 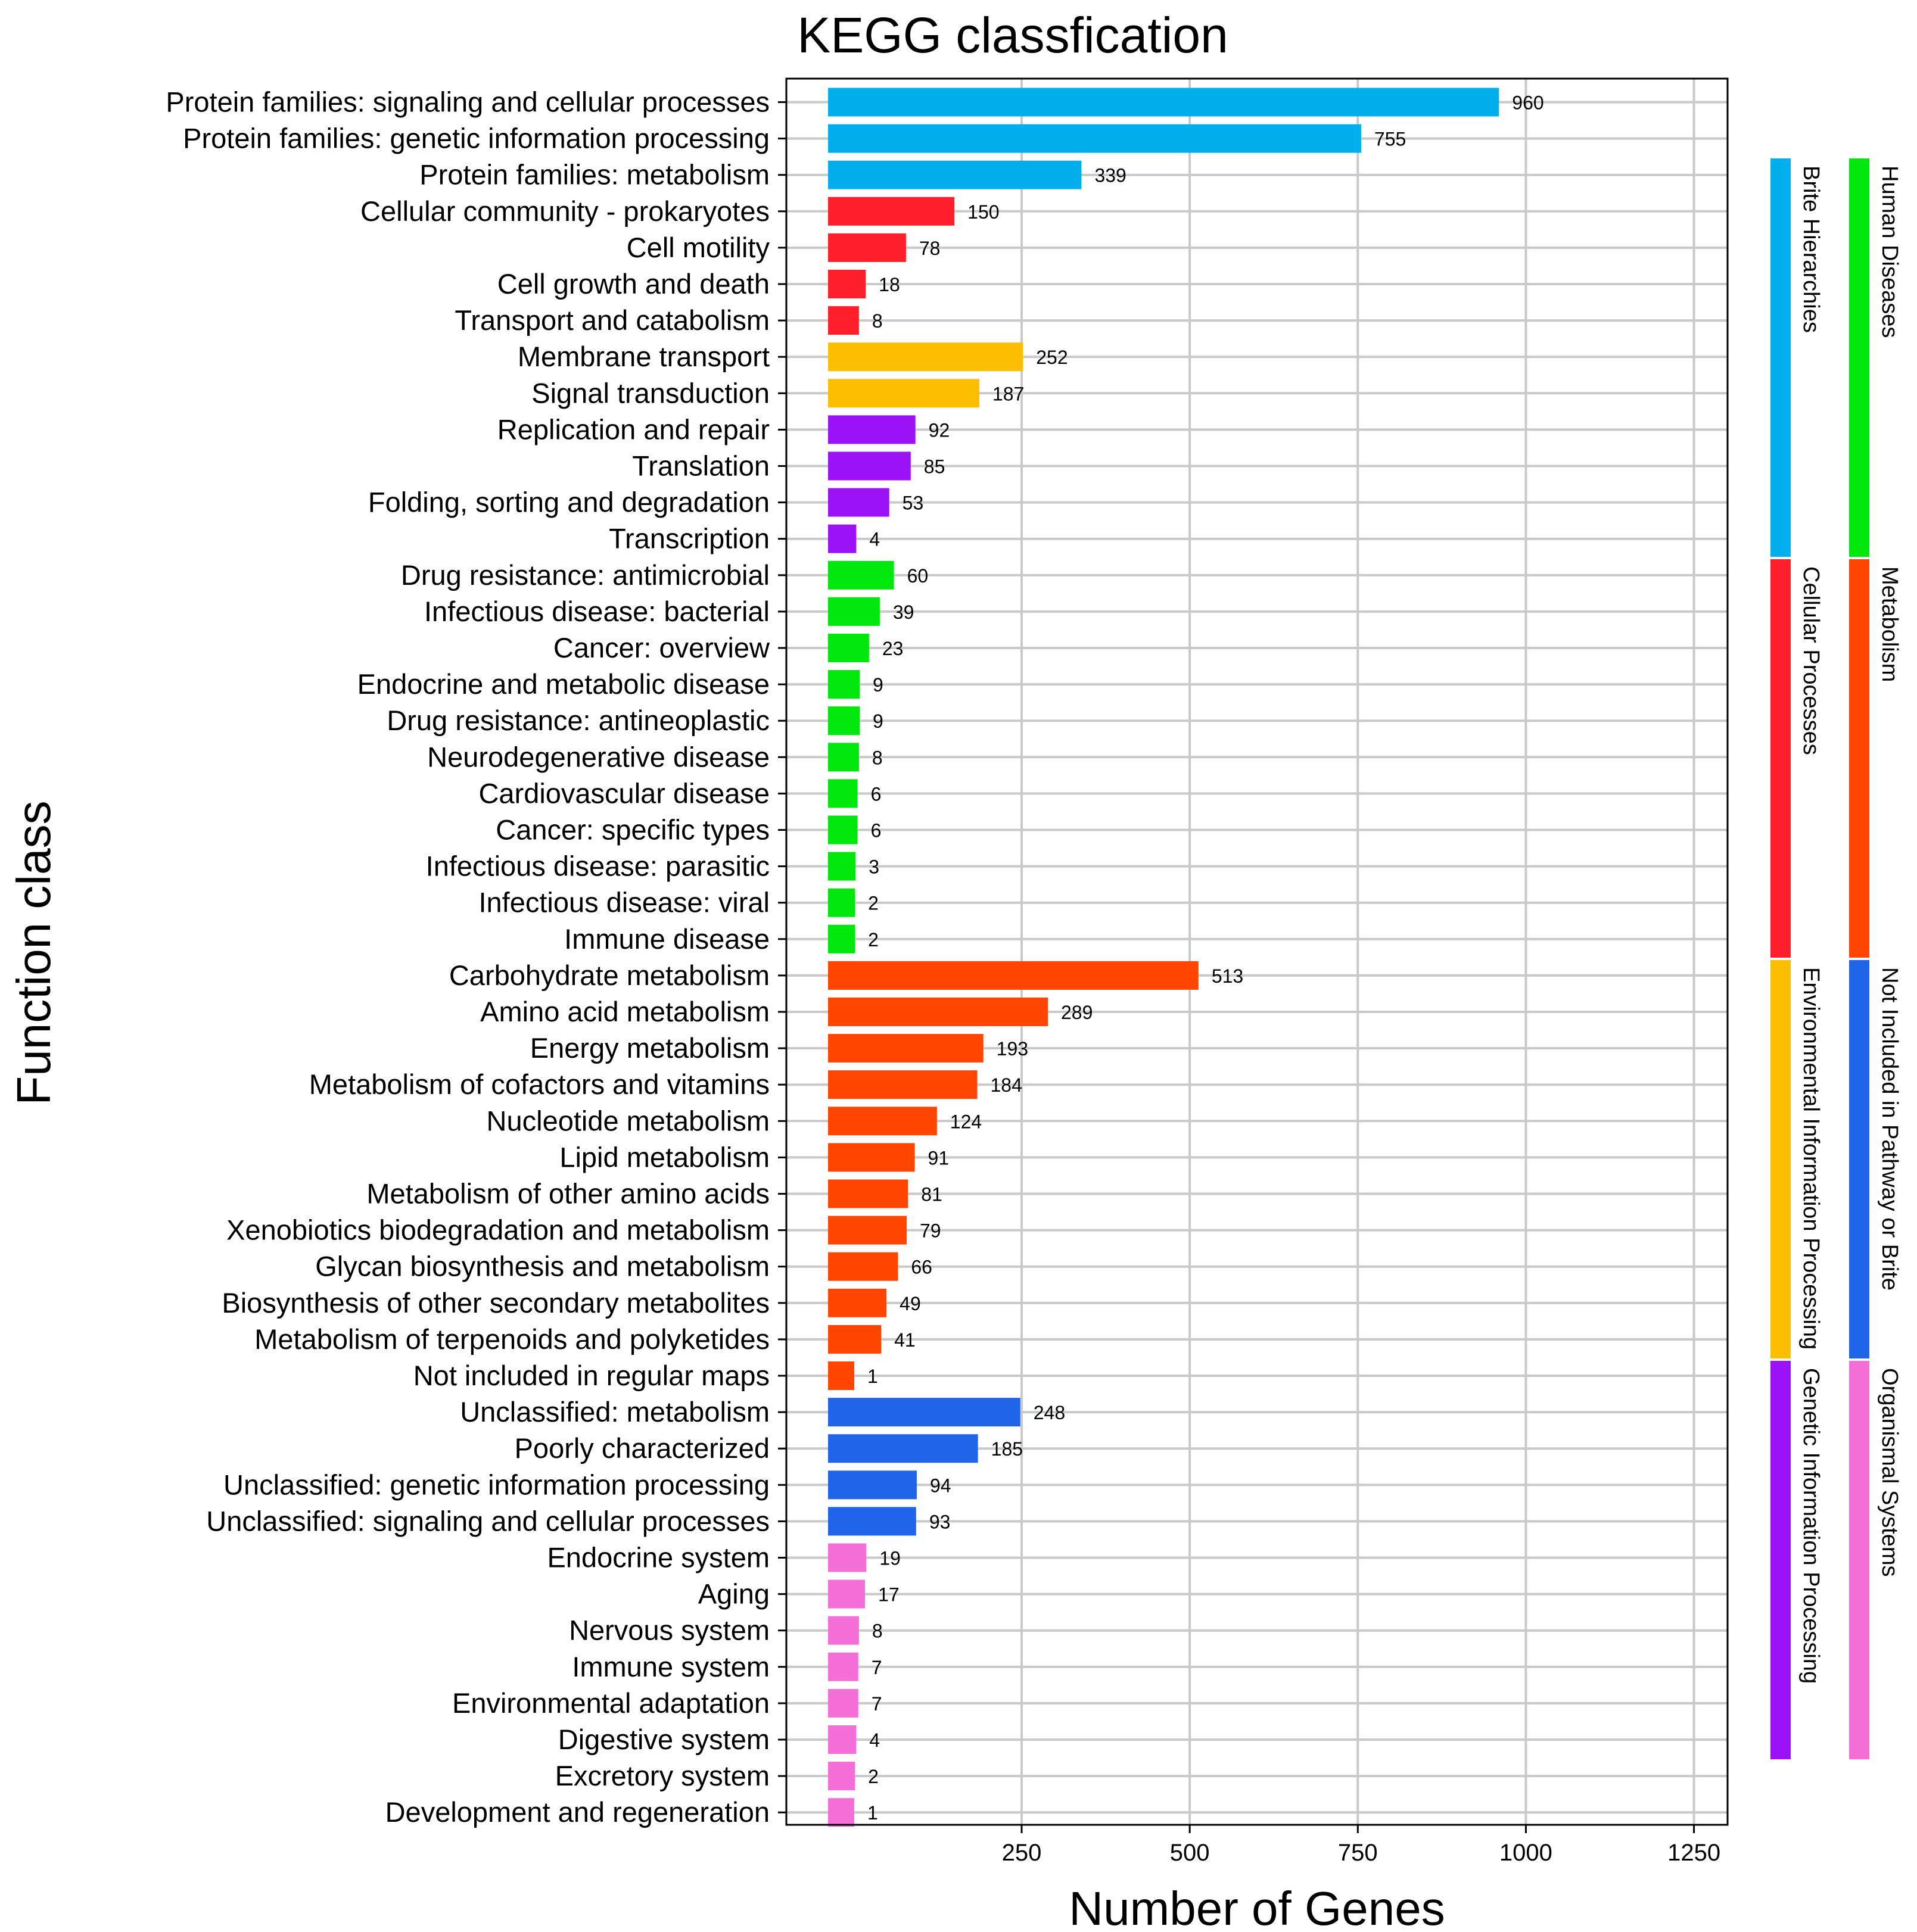 What do you see at coordinates (877, 1668) in the screenshot?
I see `value-label-immune-system: 7` at bounding box center [877, 1668].